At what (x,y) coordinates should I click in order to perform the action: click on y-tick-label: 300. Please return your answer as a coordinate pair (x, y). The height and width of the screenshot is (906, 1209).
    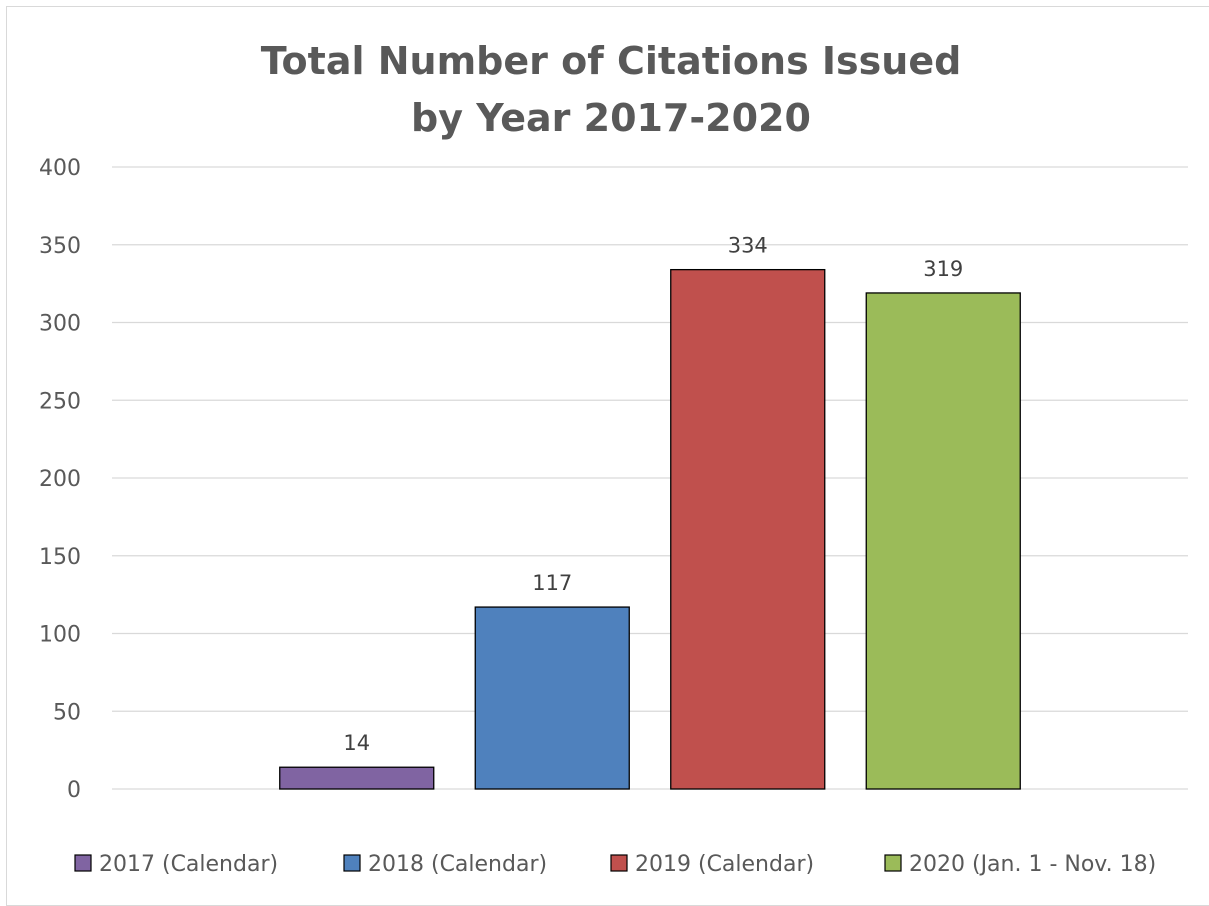
    Looking at the image, I should click on (60, 324).